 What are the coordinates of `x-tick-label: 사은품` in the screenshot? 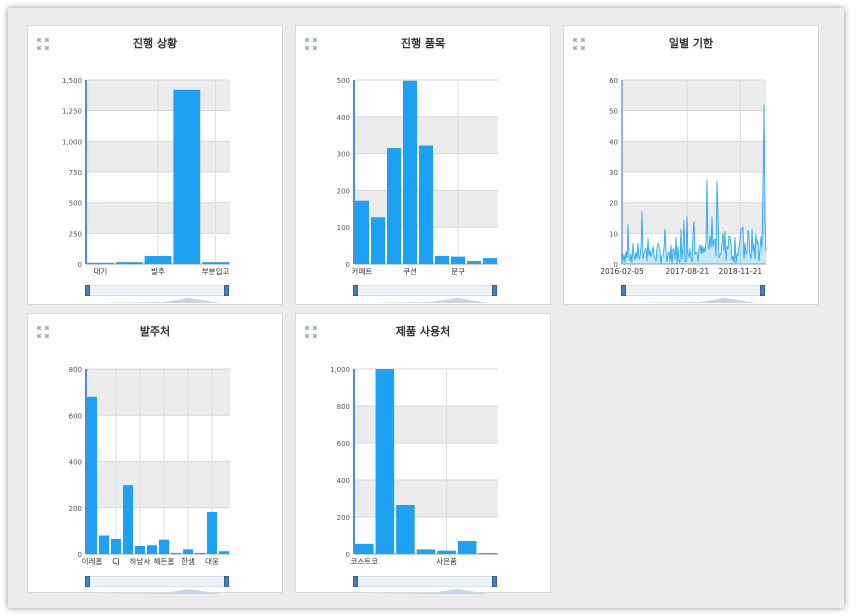 It's located at (446, 561).